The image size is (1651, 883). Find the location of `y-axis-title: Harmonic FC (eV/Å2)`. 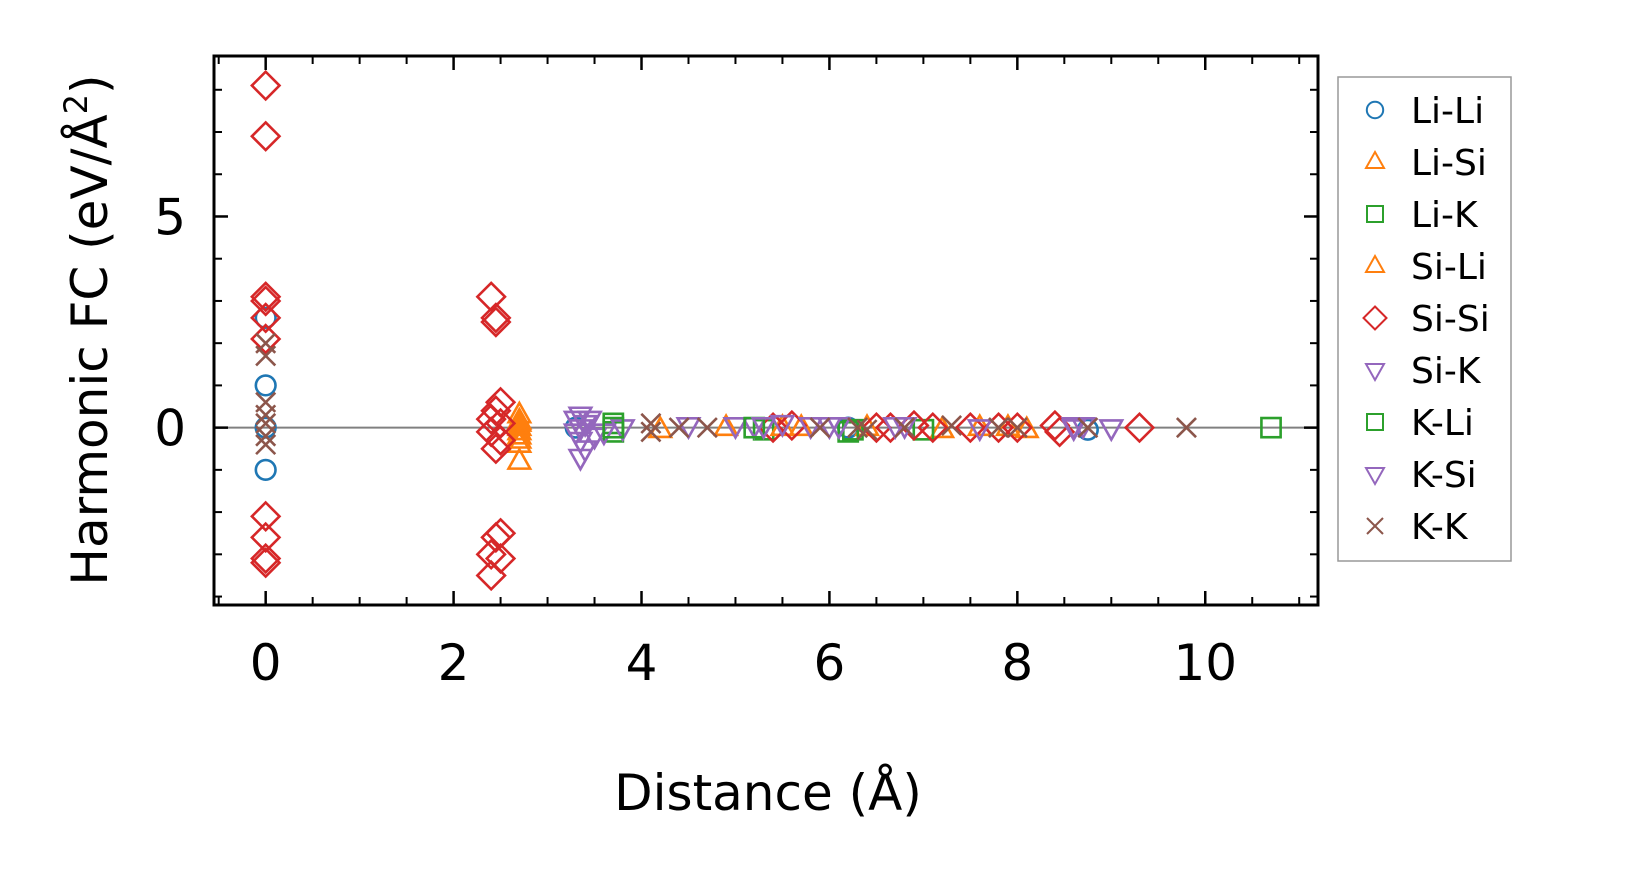

y-axis-title: Harmonic FC (eV/Å2) is located at coordinates (88, 329).